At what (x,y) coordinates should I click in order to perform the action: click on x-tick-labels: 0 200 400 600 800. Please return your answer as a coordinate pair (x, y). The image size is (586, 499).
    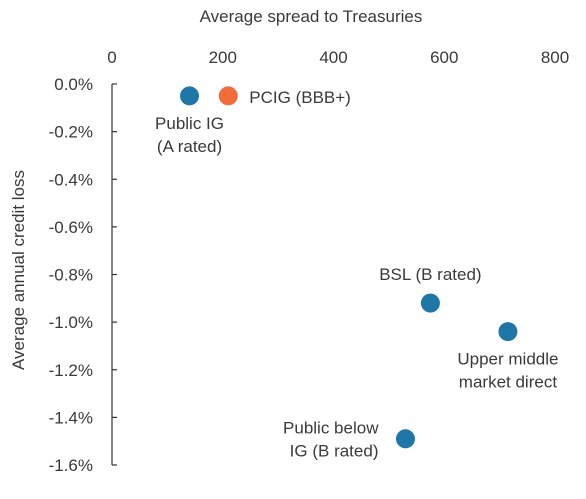
    Looking at the image, I should click on (338, 57).